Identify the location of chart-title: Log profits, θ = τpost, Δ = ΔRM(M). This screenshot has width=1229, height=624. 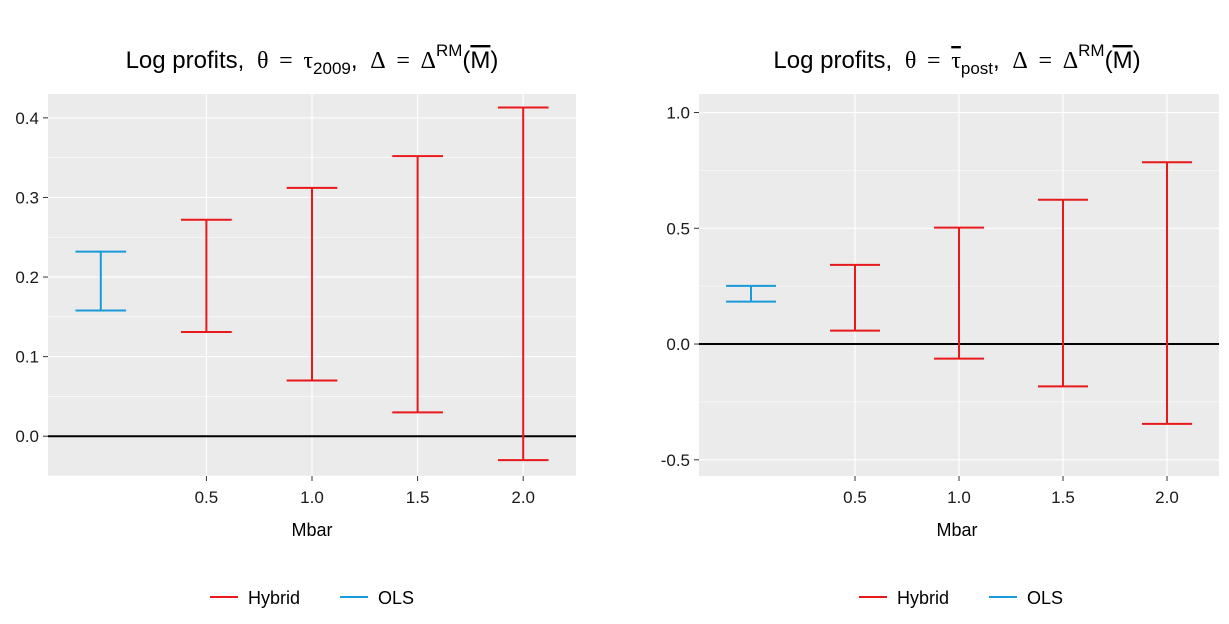
(956, 59).